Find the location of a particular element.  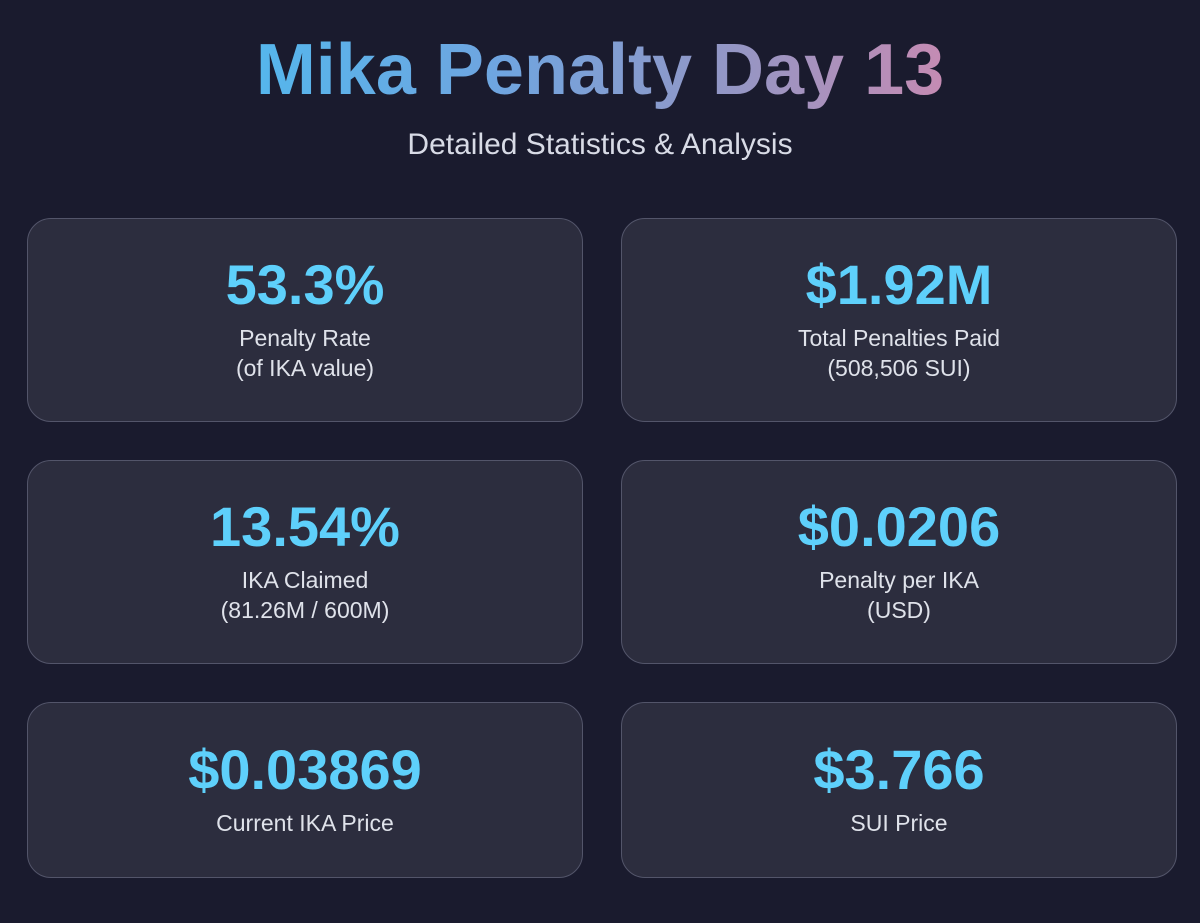

stat-value: $0.0206 is located at coordinates (899, 526).